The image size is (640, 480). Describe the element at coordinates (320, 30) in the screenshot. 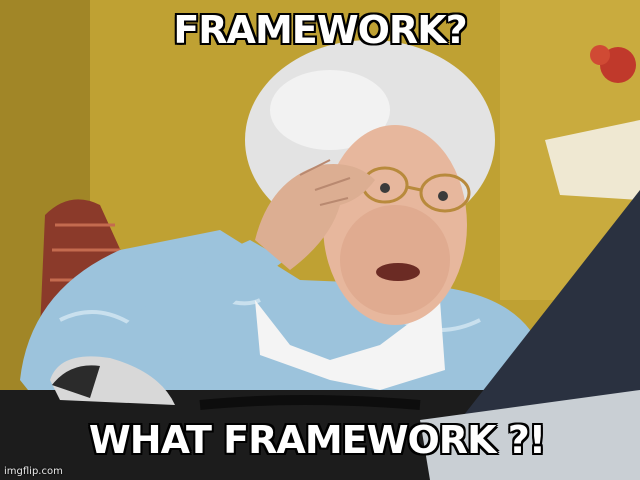

I see `top-caption: FRAMEWORK?` at that location.